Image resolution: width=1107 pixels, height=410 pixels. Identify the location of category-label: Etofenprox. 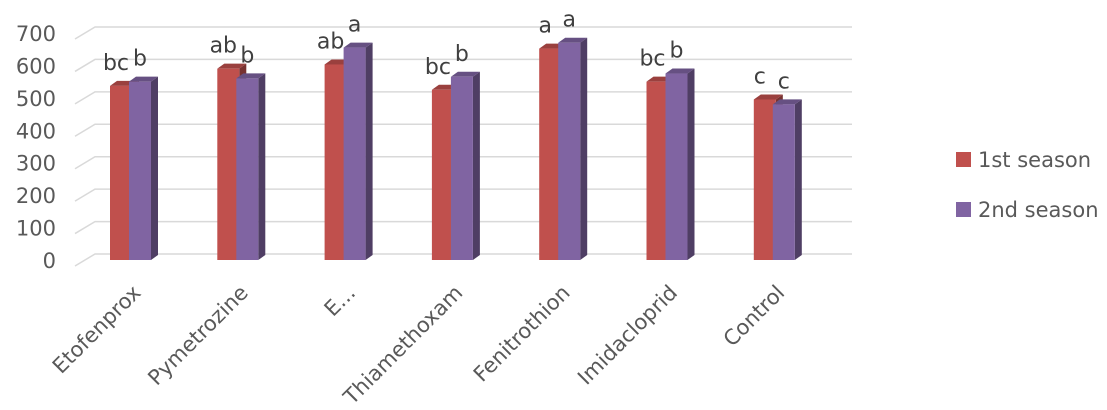
(97, 330).